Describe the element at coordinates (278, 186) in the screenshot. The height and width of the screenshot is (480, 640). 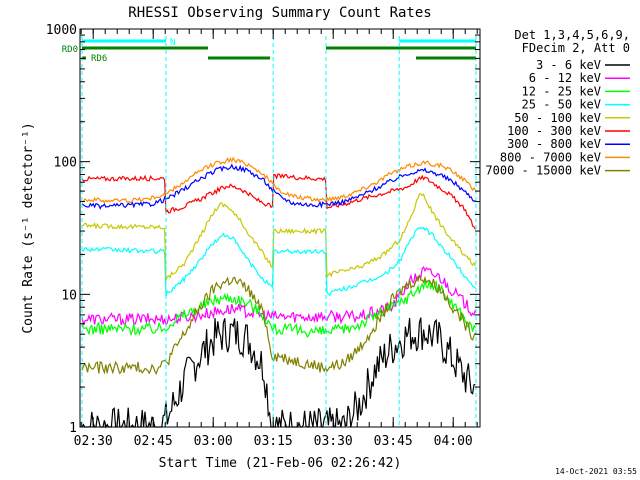
I see `series-300-800-kev` at that location.